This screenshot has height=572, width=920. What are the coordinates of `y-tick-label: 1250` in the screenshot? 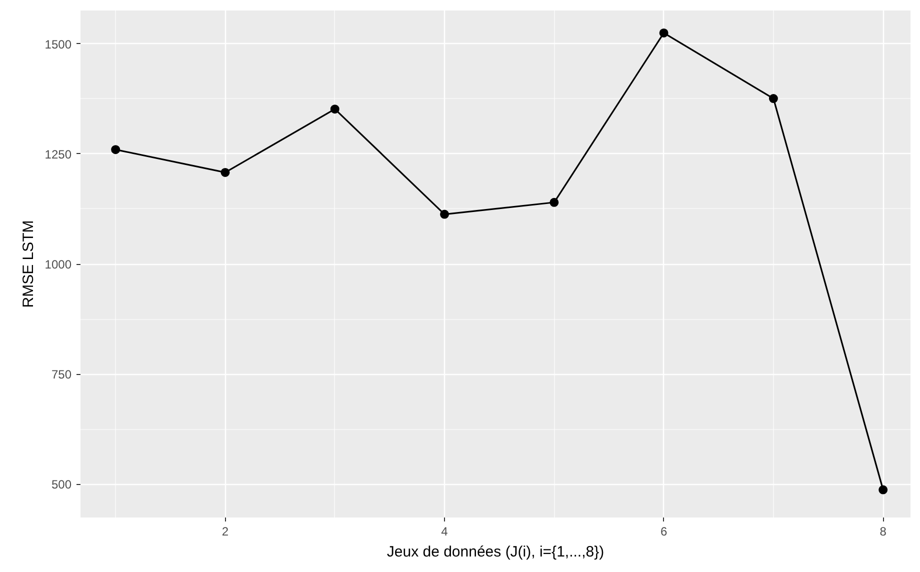 It's located at (58, 154).